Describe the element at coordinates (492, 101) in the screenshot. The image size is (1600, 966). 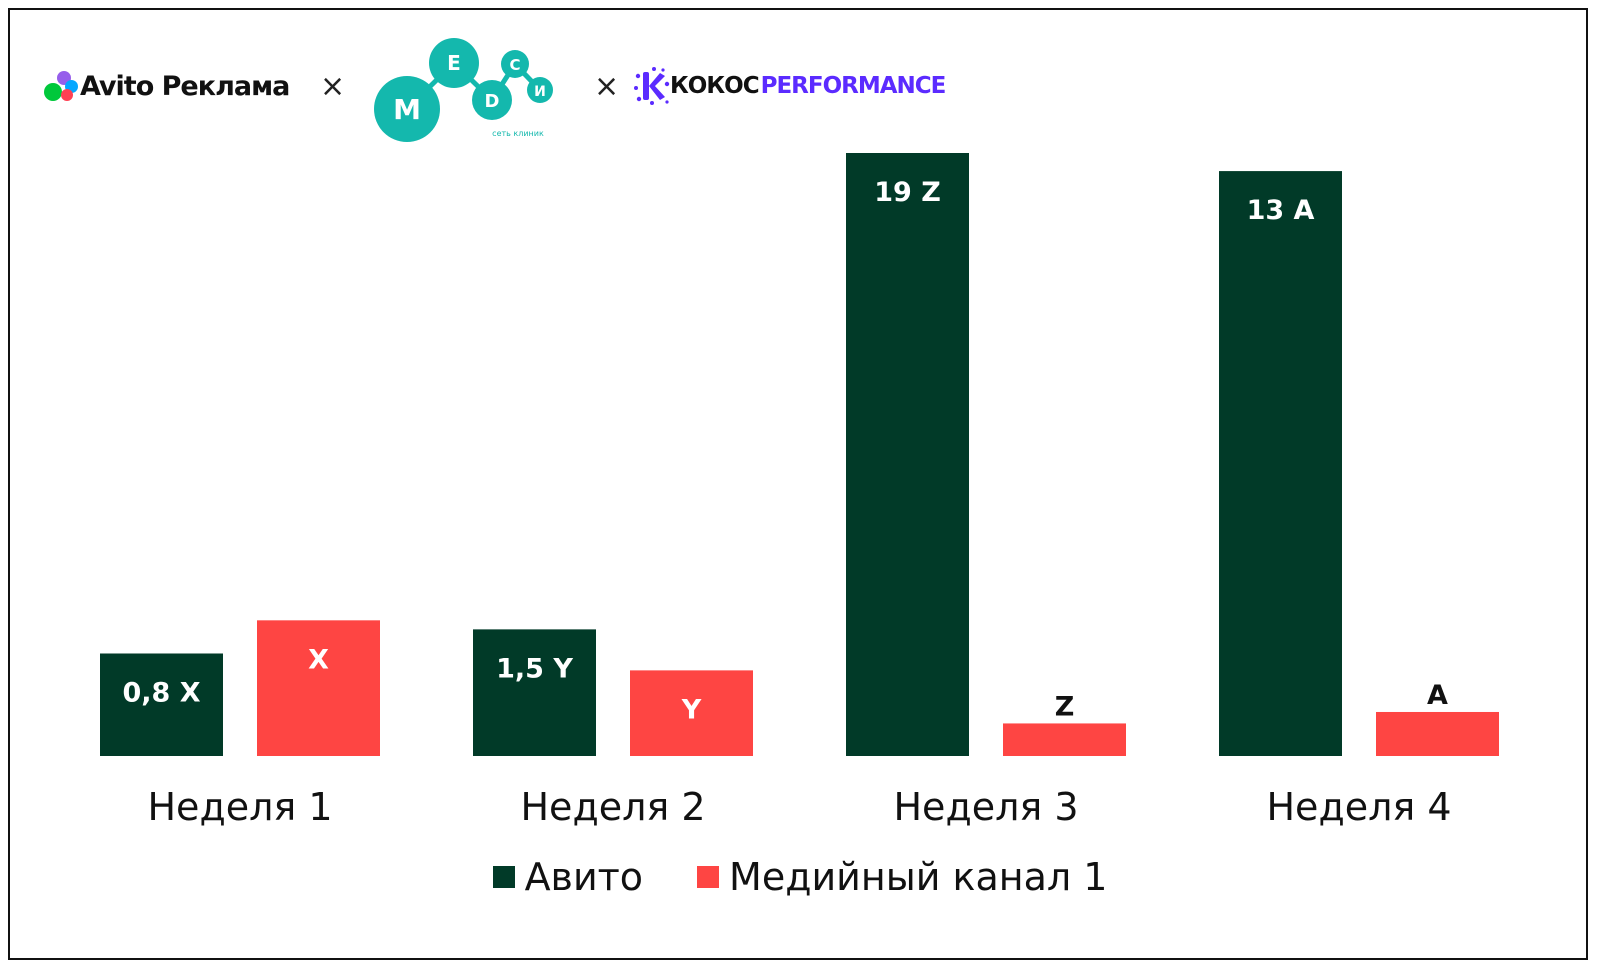
I see `medsi-letter-d: D` at that location.